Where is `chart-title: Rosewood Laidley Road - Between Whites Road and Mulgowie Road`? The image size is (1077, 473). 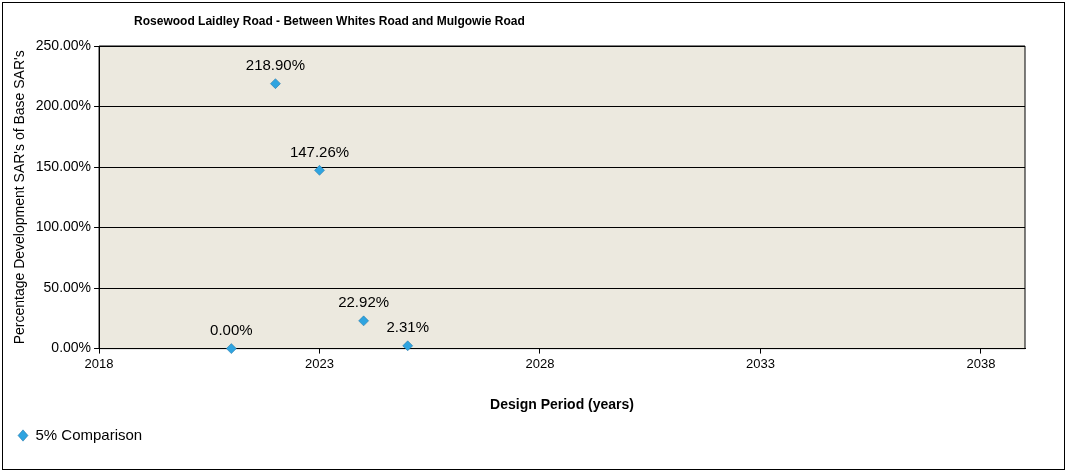 chart-title: Rosewood Laidley Road - Between Whites Road and Mulgowie Road is located at coordinates (329, 21).